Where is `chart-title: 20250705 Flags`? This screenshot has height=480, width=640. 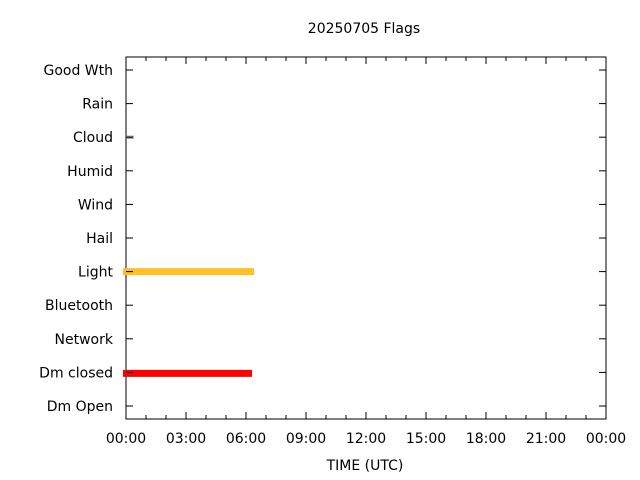 chart-title: 20250705 Flags is located at coordinates (364, 29).